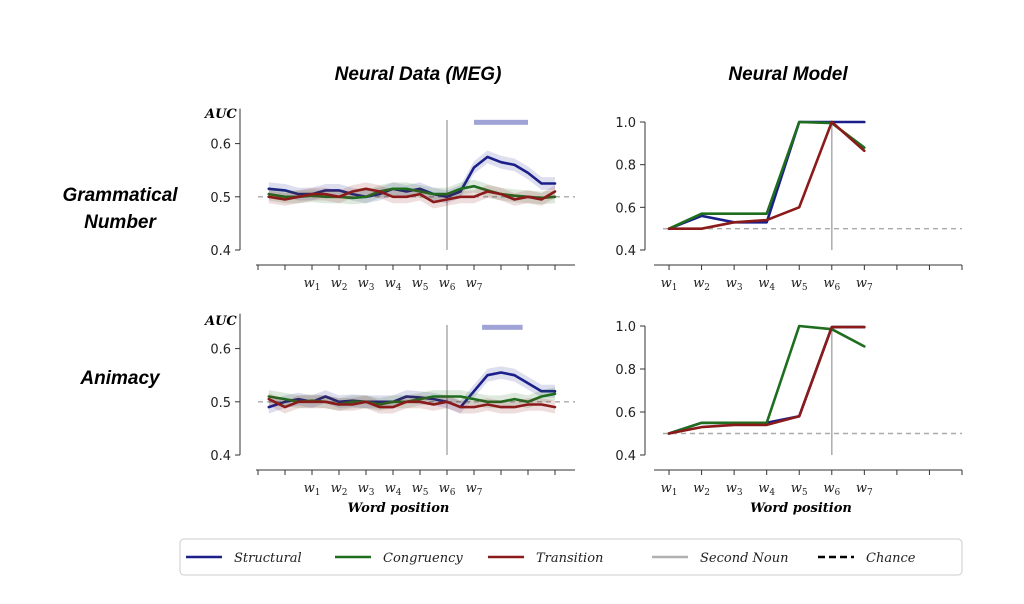  What do you see at coordinates (423, 558) in the screenshot?
I see `legend-label-congruency: Congruency` at bounding box center [423, 558].